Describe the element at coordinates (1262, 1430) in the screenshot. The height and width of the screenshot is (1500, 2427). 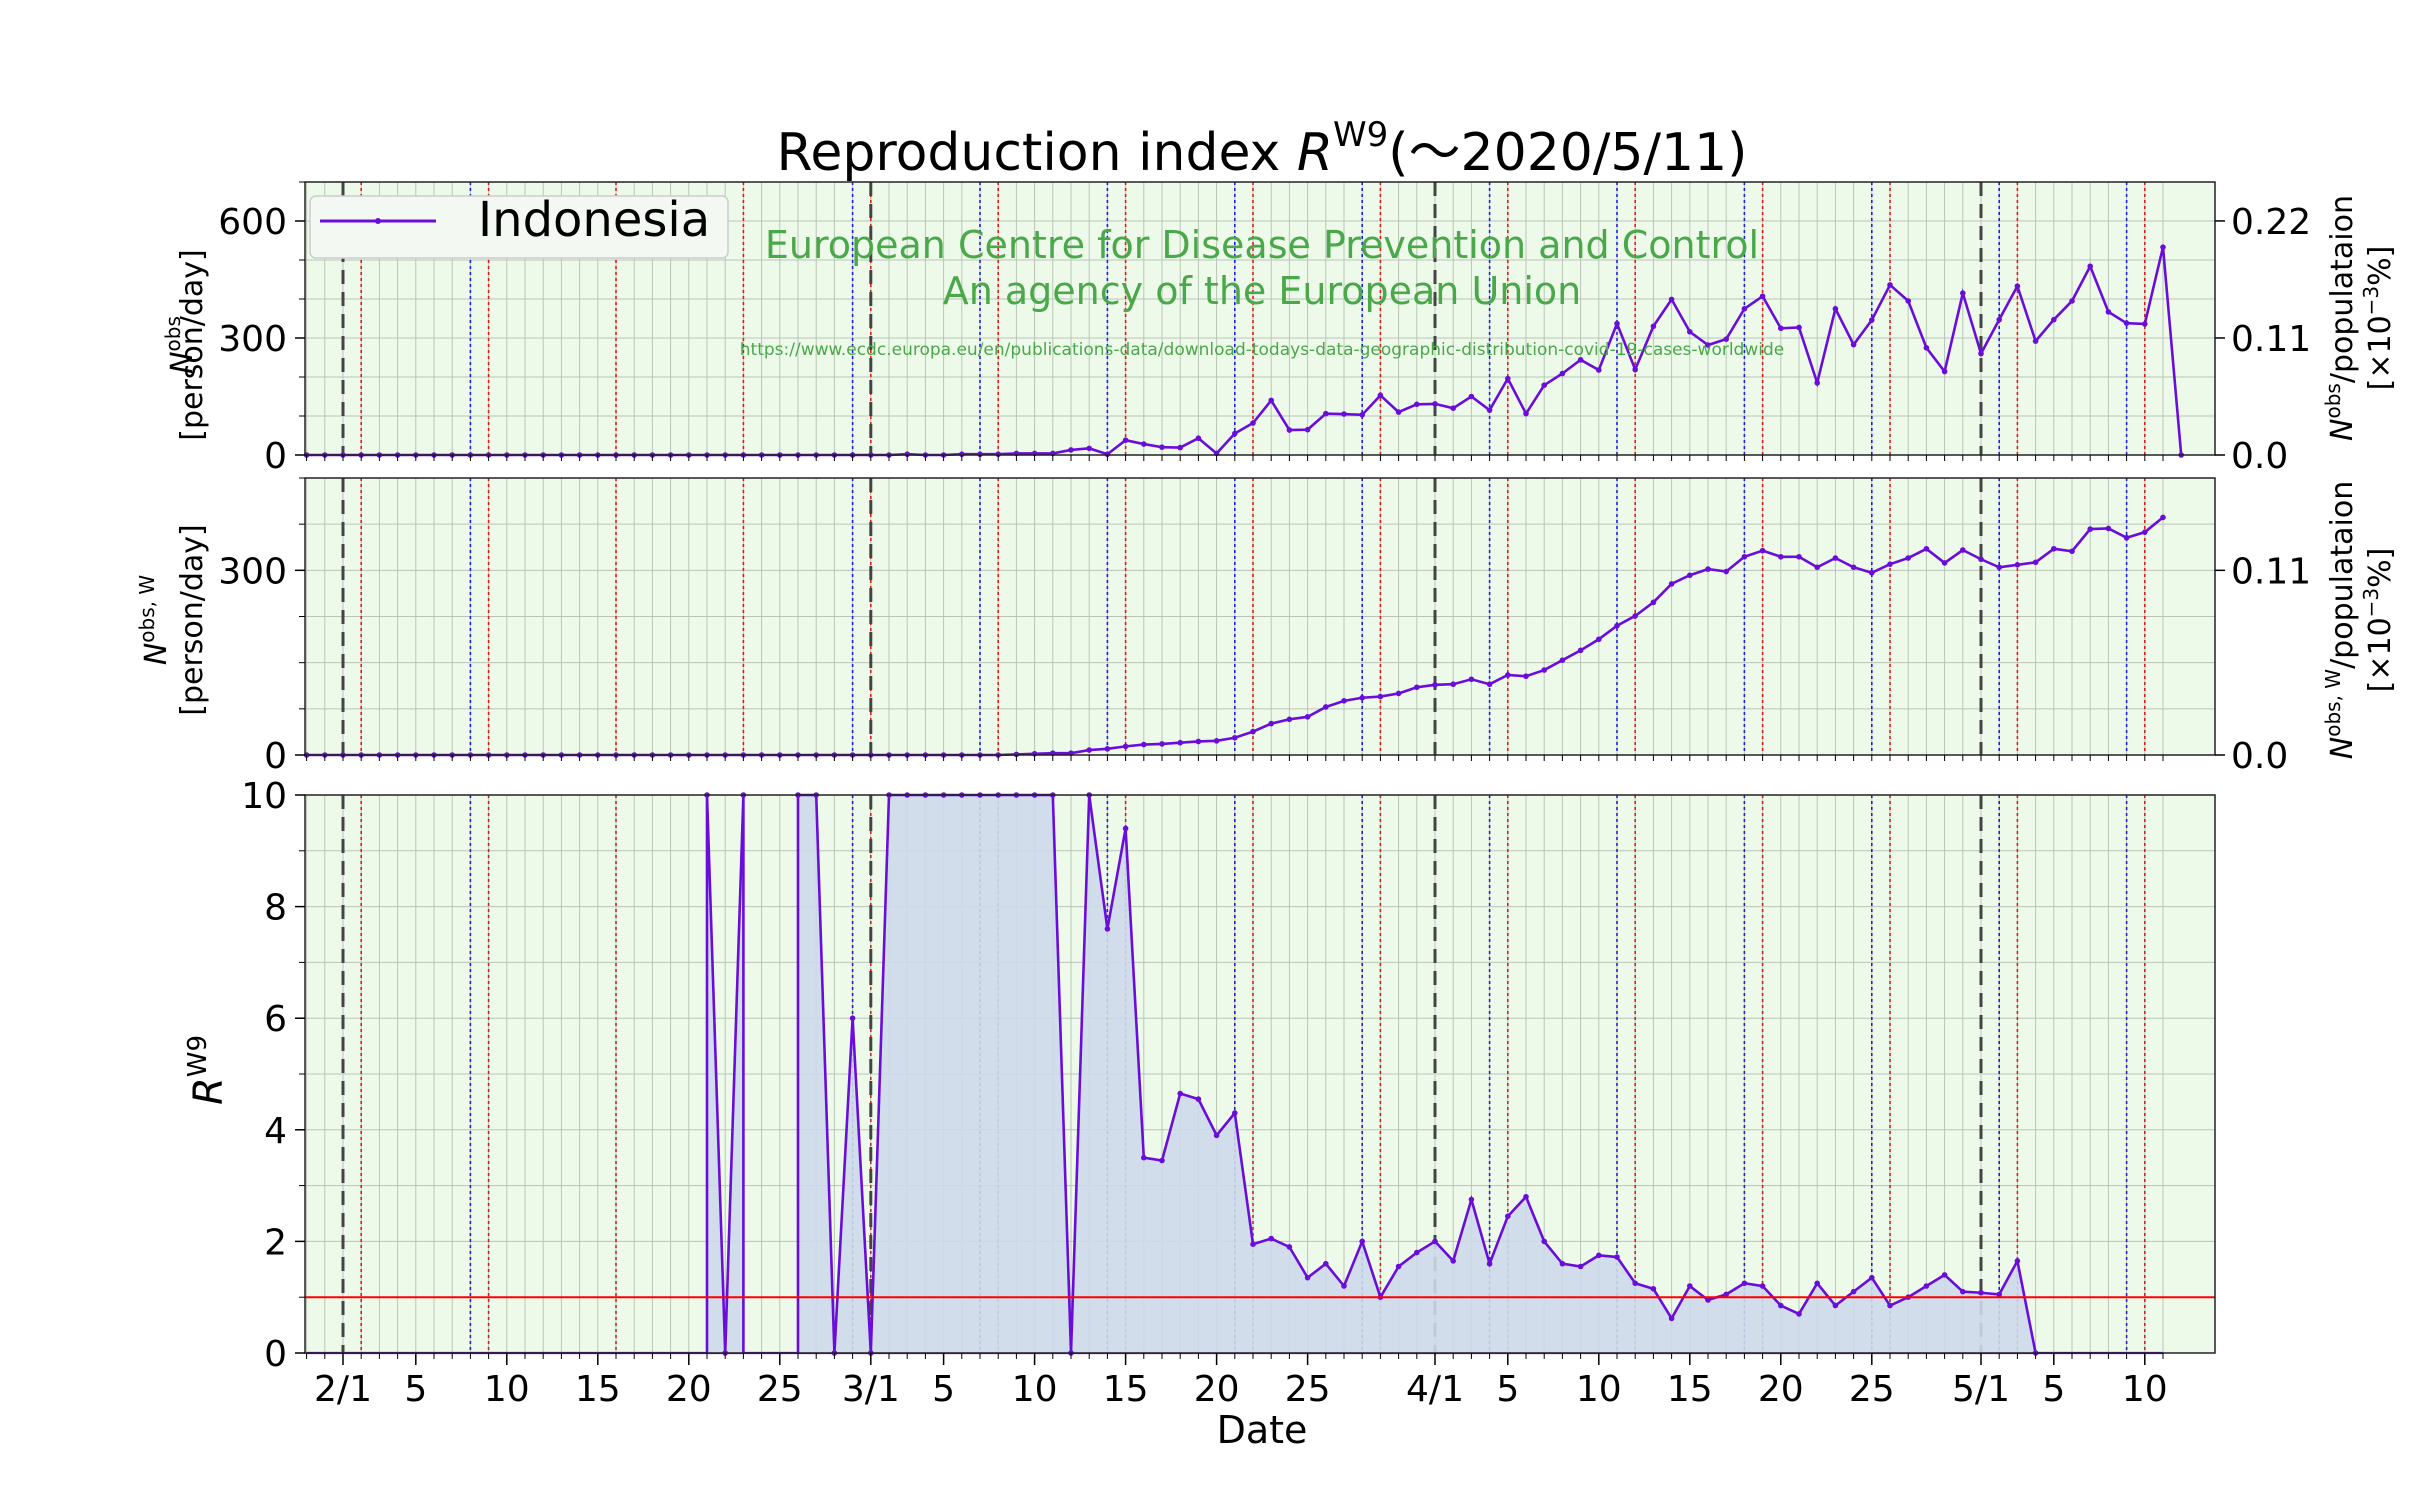
I see `x-axis-label: Date` at that location.